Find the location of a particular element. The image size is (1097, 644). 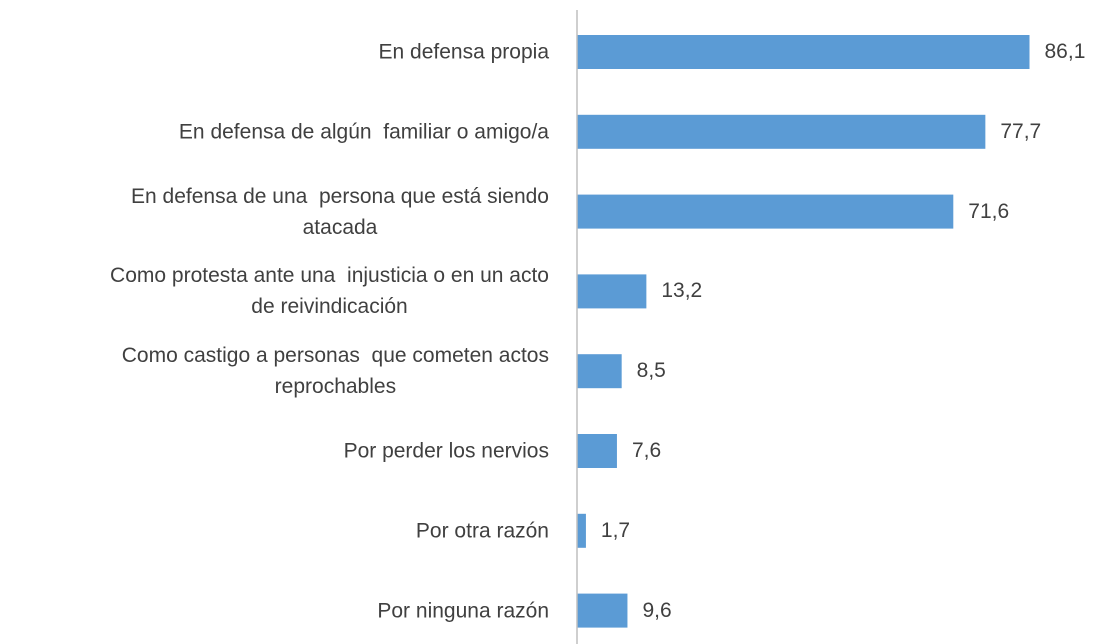

category-label: En defensa de algún familiar o amigo/a is located at coordinates (363, 132).